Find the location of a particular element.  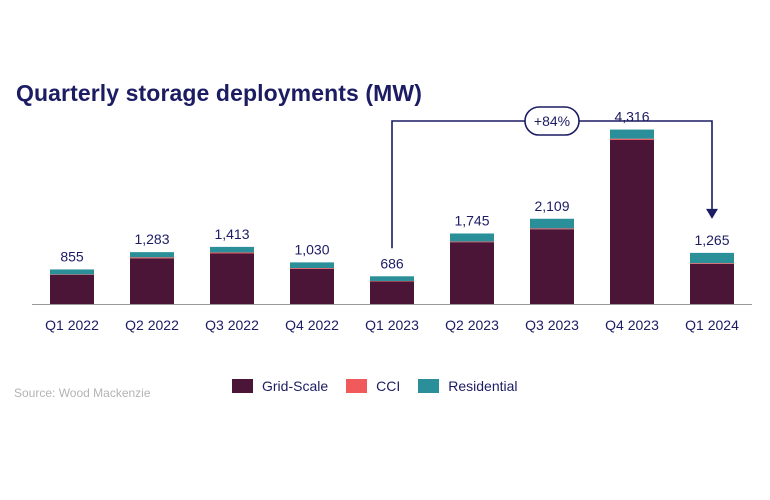

x-tick-label-q1-2023: Q1 2023 is located at coordinates (392, 325).